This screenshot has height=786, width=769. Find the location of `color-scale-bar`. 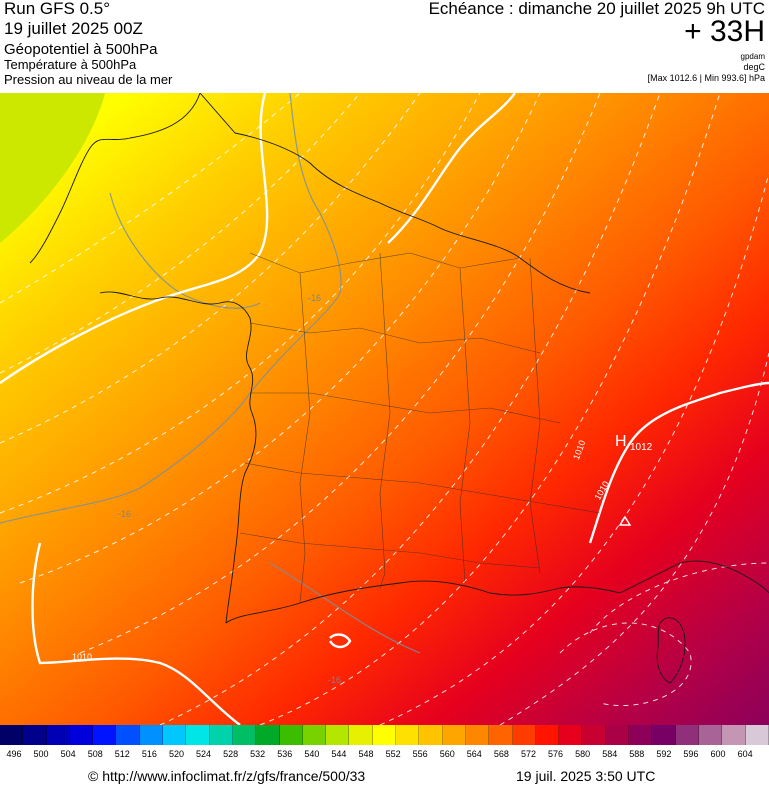

color-scale-bar is located at coordinates (384, 735).